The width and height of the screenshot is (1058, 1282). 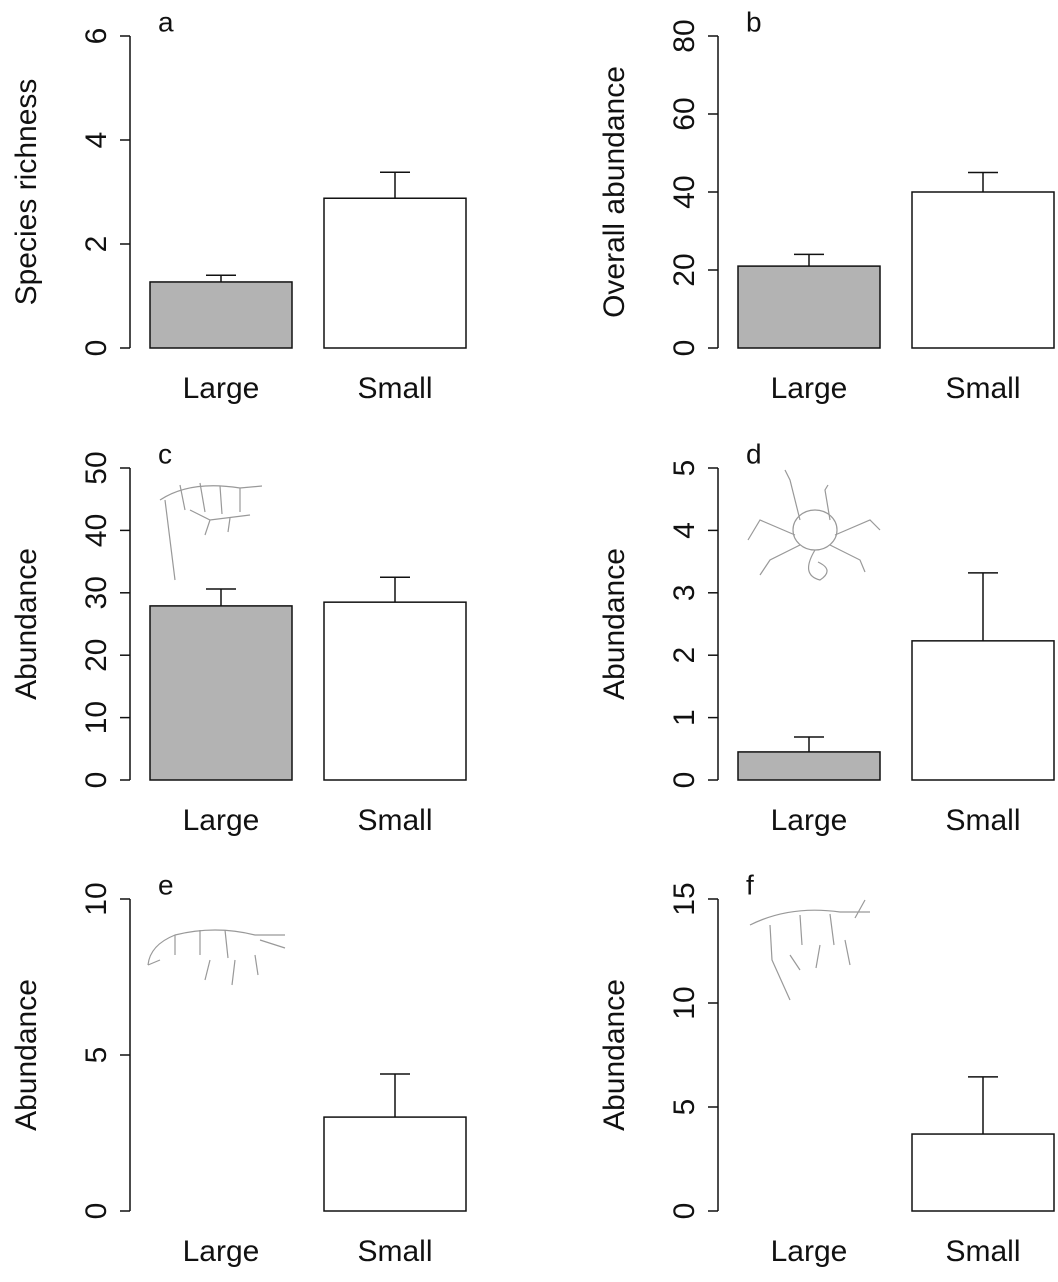 I want to click on panel-label: e, so click(x=166, y=884).